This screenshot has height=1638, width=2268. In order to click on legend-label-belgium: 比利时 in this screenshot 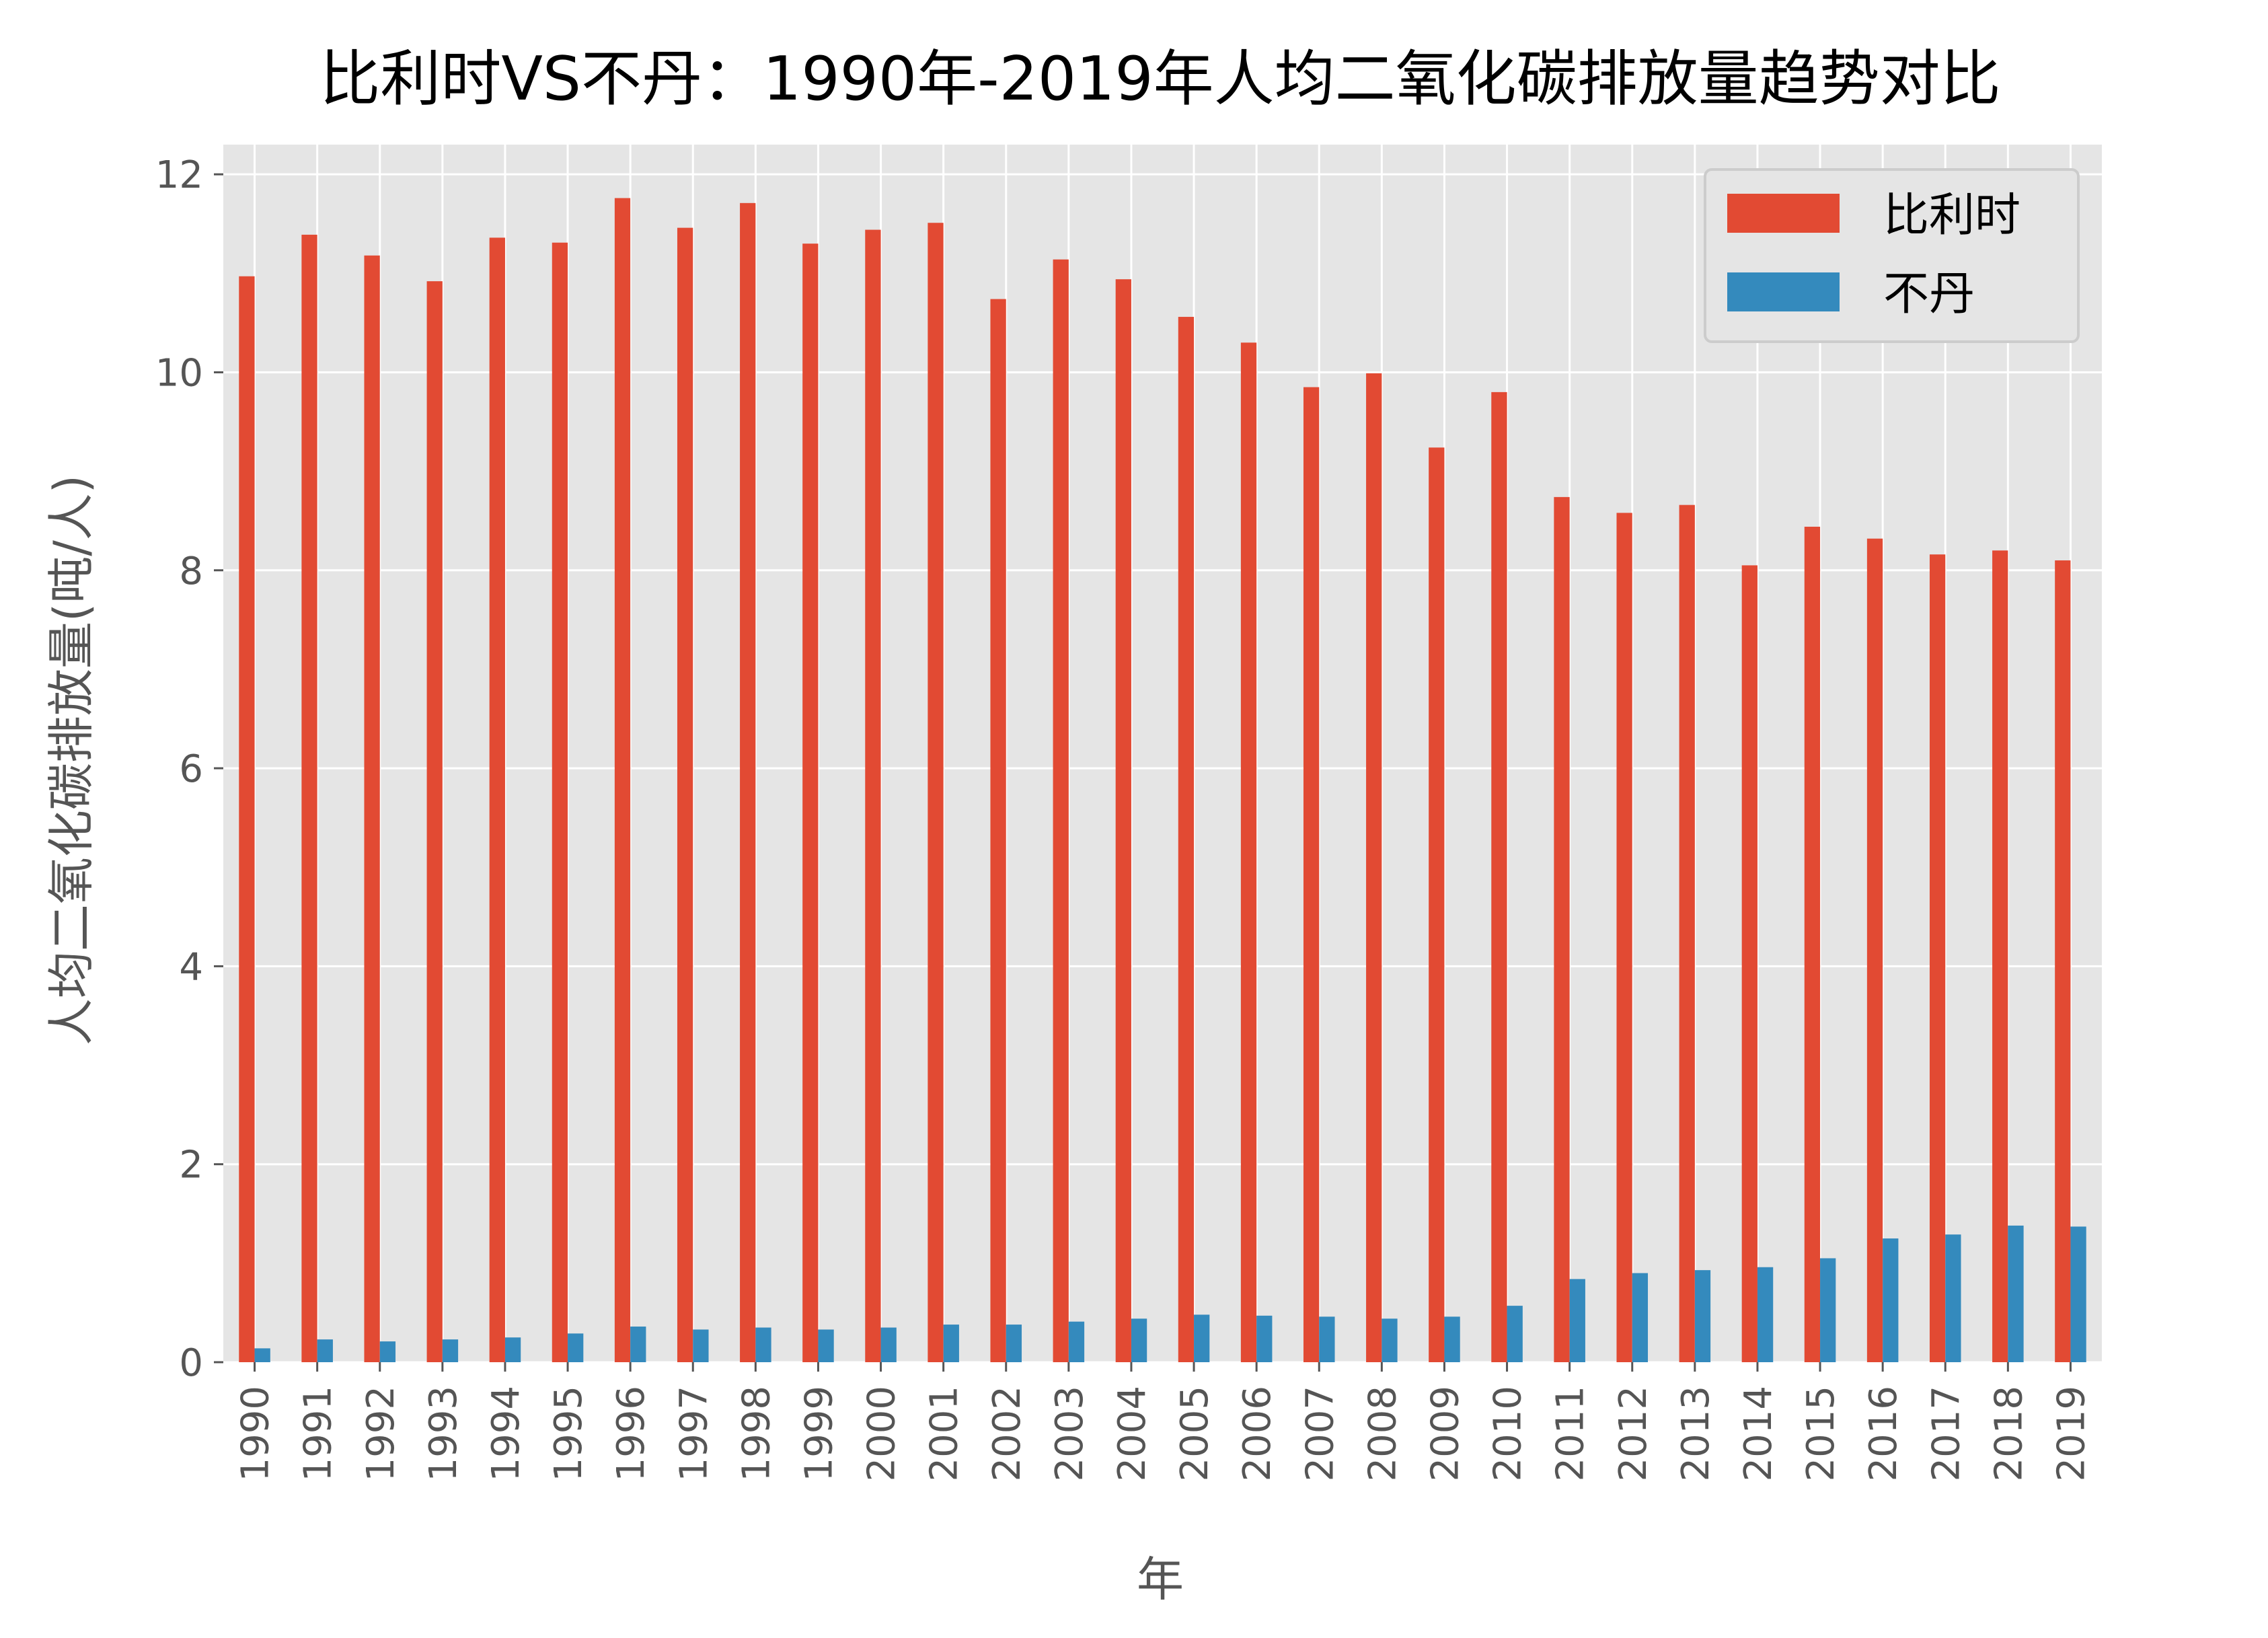, I will do `click(1952, 215)`.